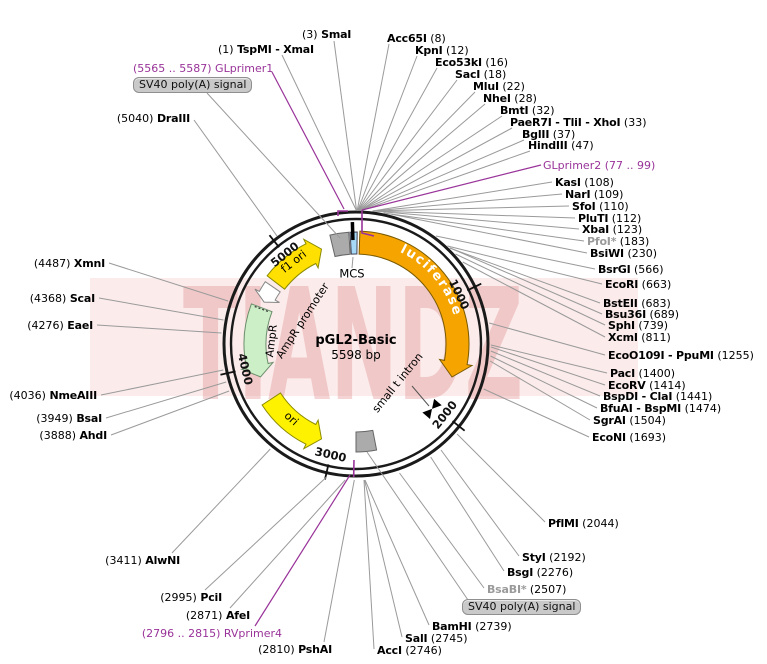 The width and height of the screenshot is (767, 664). Describe the element at coordinates (294, 264) in the screenshot. I see `feature-f1-ori-arrow` at that location.